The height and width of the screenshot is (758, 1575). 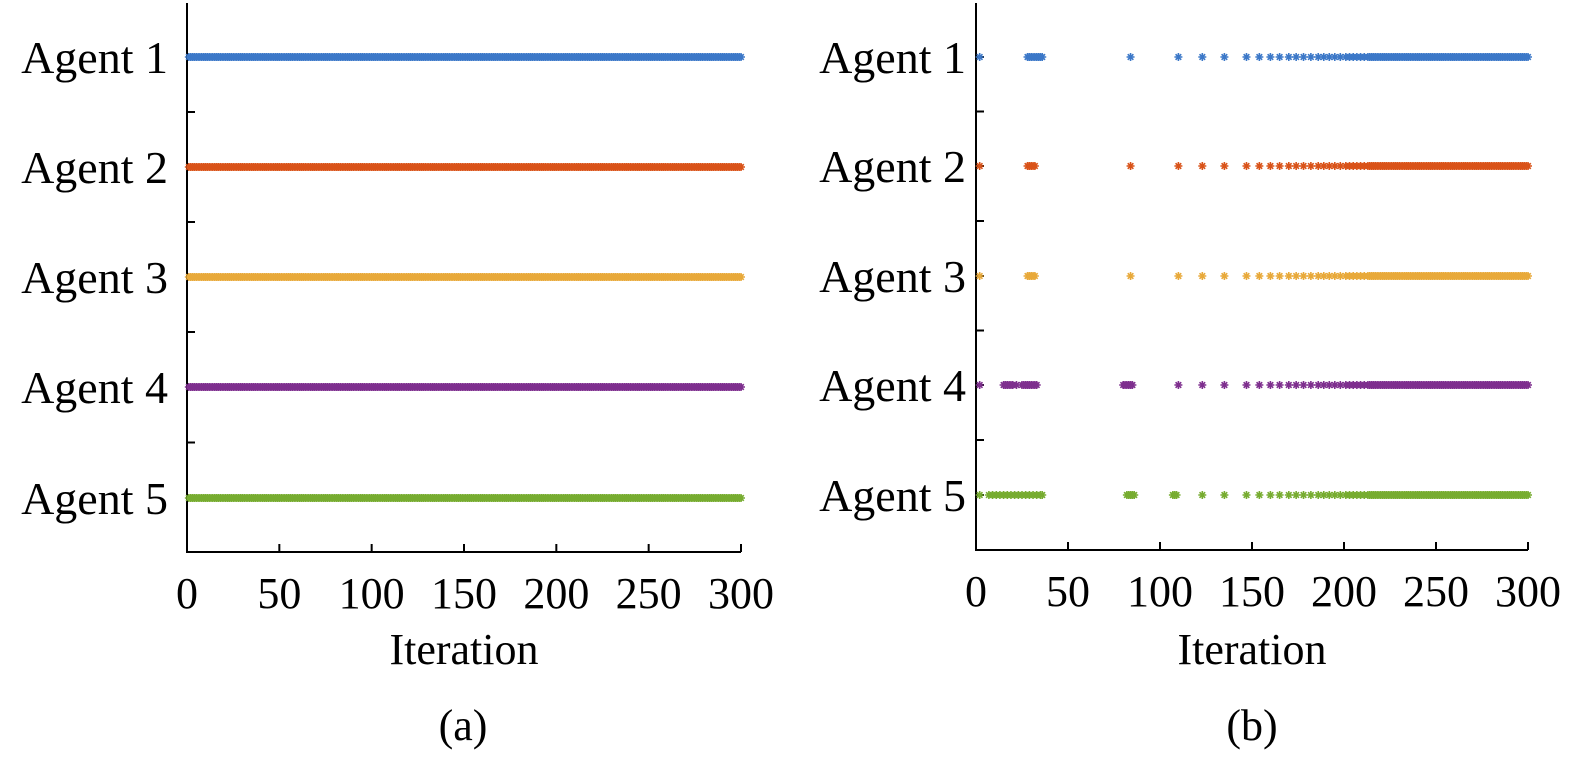 What do you see at coordinates (94, 167) in the screenshot?
I see `y-category-label: Agent 2` at bounding box center [94, 167].